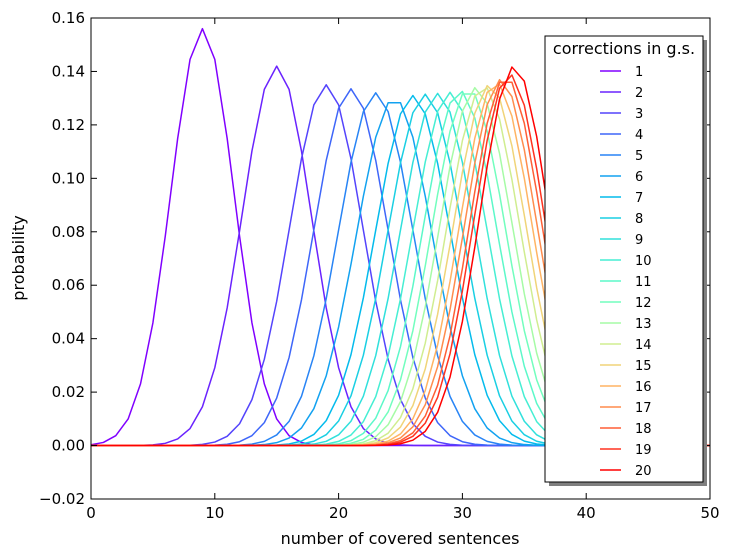 This screenshot has height=557, width=731. Describe the element at coordinates (639, 198) in the screenshot. I see `legend-label-7: 7` at that location.